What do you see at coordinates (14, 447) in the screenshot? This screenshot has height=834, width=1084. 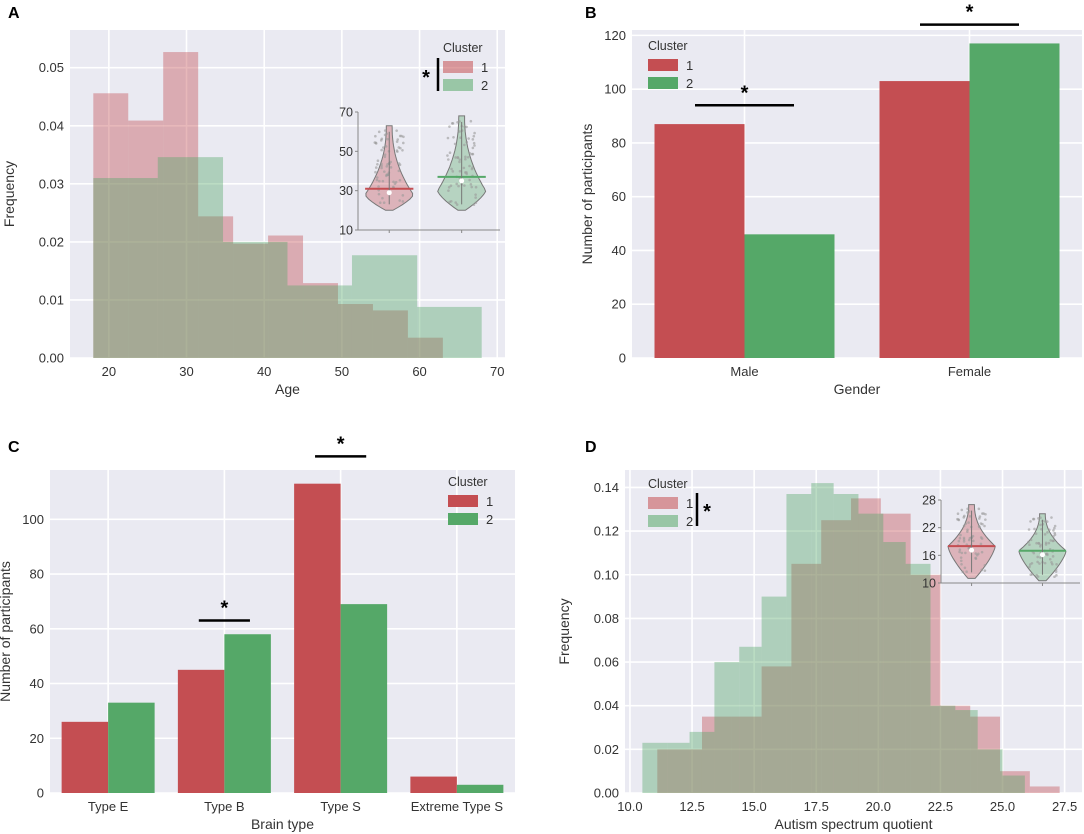 I see `panel-label: C` at bounding box center [14, 447].